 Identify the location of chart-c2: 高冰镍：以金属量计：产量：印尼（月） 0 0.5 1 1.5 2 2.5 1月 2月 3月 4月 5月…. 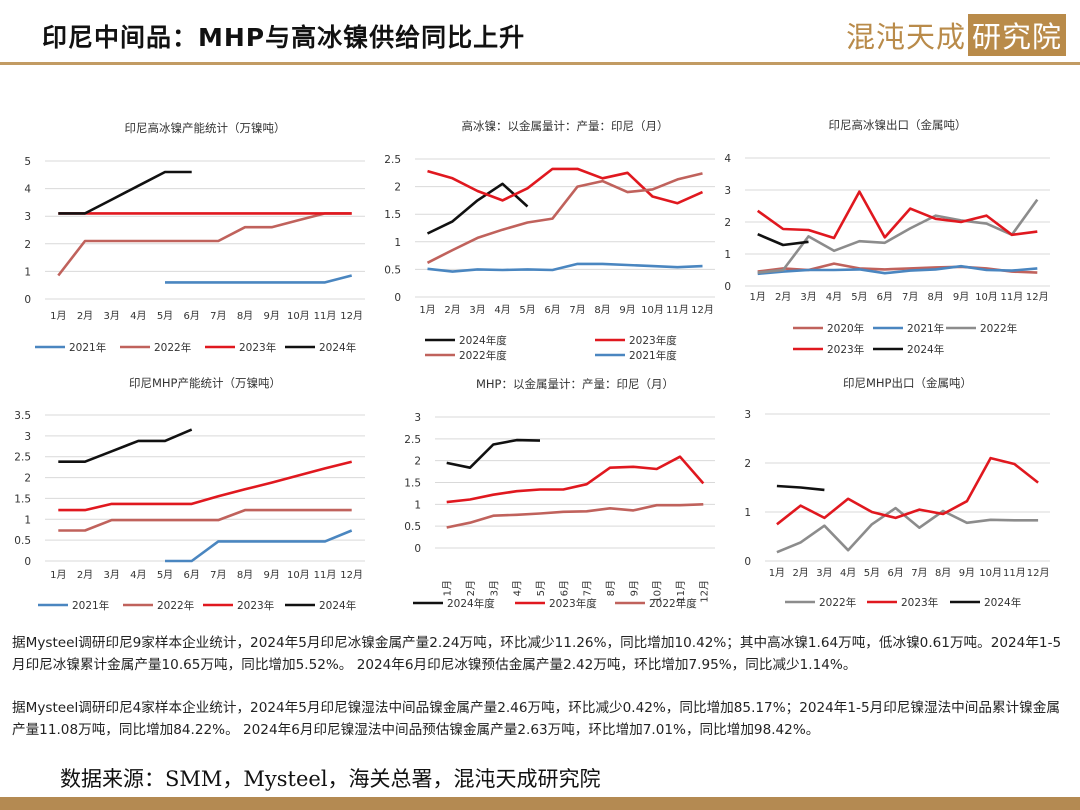
(549, 240).